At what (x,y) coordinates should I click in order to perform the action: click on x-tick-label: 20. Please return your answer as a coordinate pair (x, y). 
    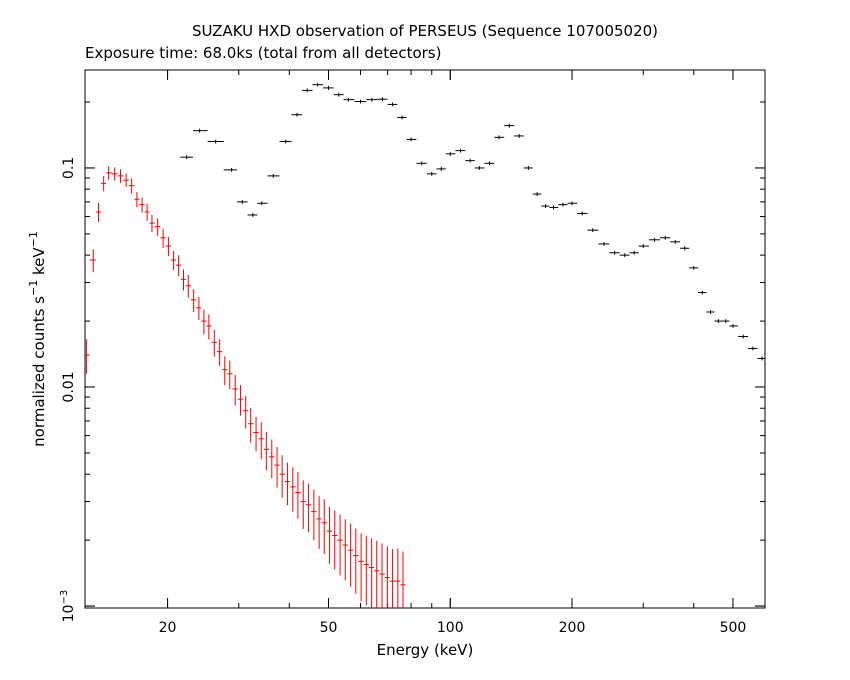
    Looking at the image, I should click on (168, 628).